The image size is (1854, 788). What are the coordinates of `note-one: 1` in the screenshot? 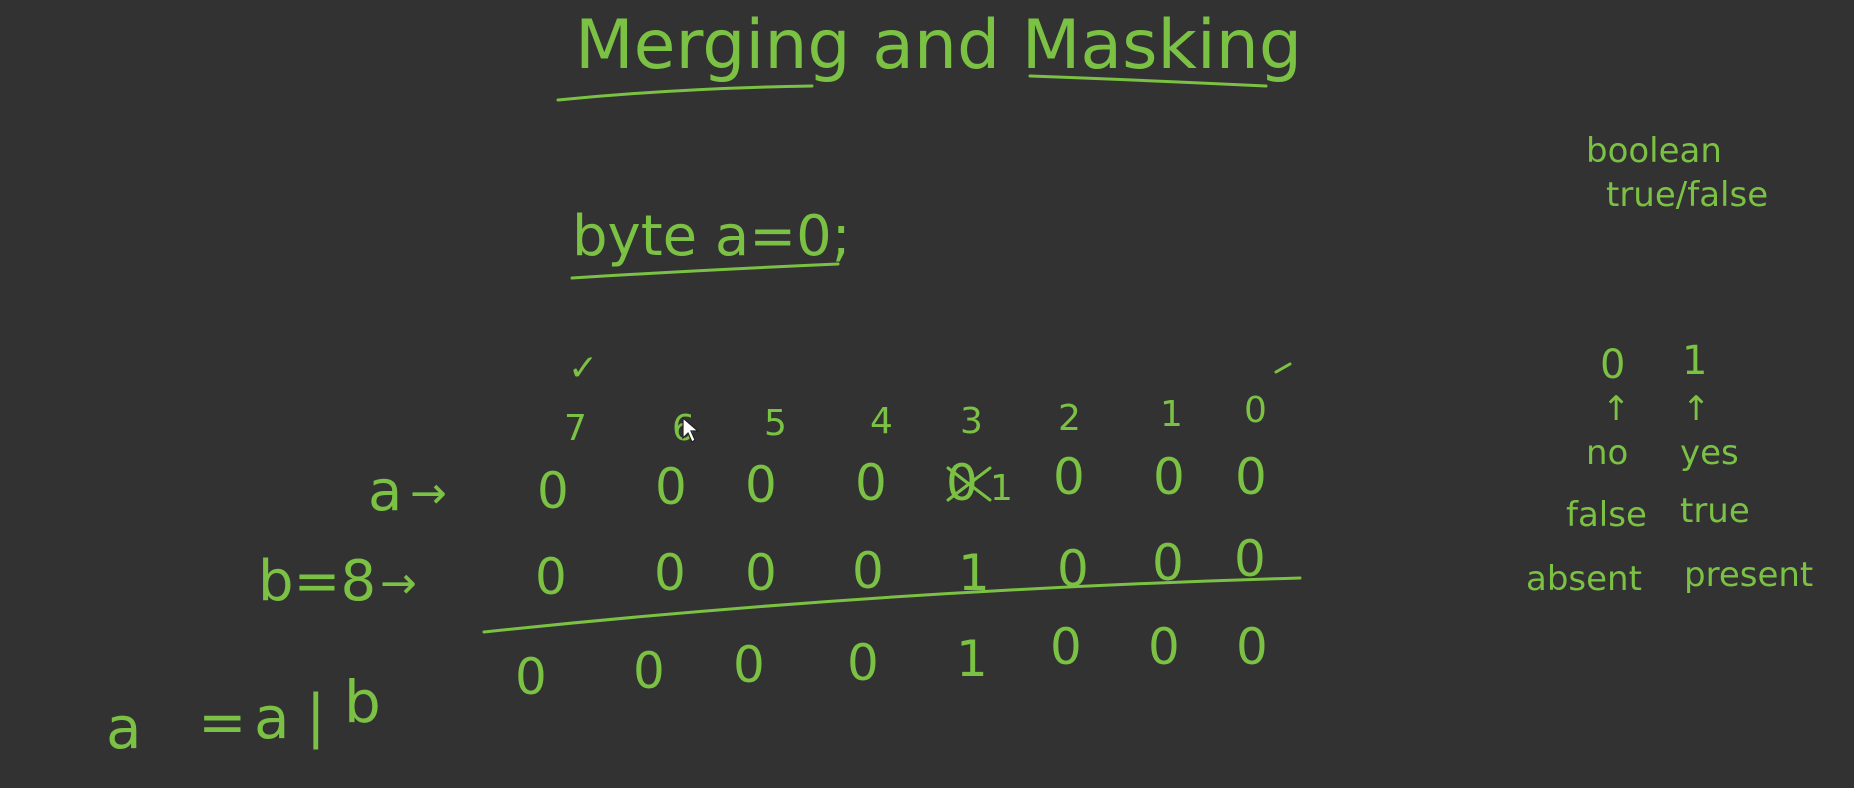 It's located at (1694, 361).